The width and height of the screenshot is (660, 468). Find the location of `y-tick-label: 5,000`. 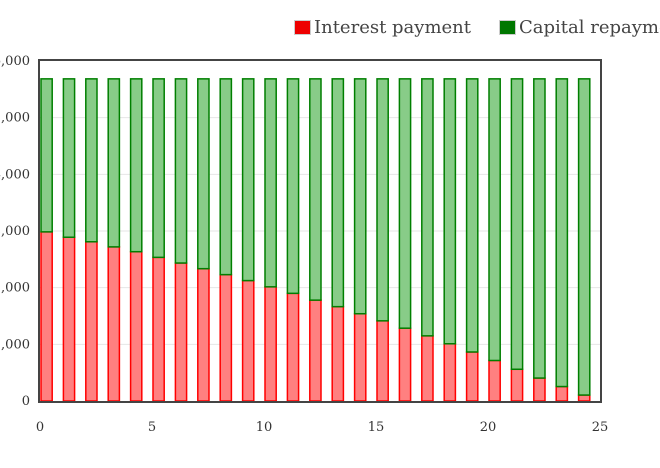

y-tick-label: 5,000 is located at coordinates (15, 118).